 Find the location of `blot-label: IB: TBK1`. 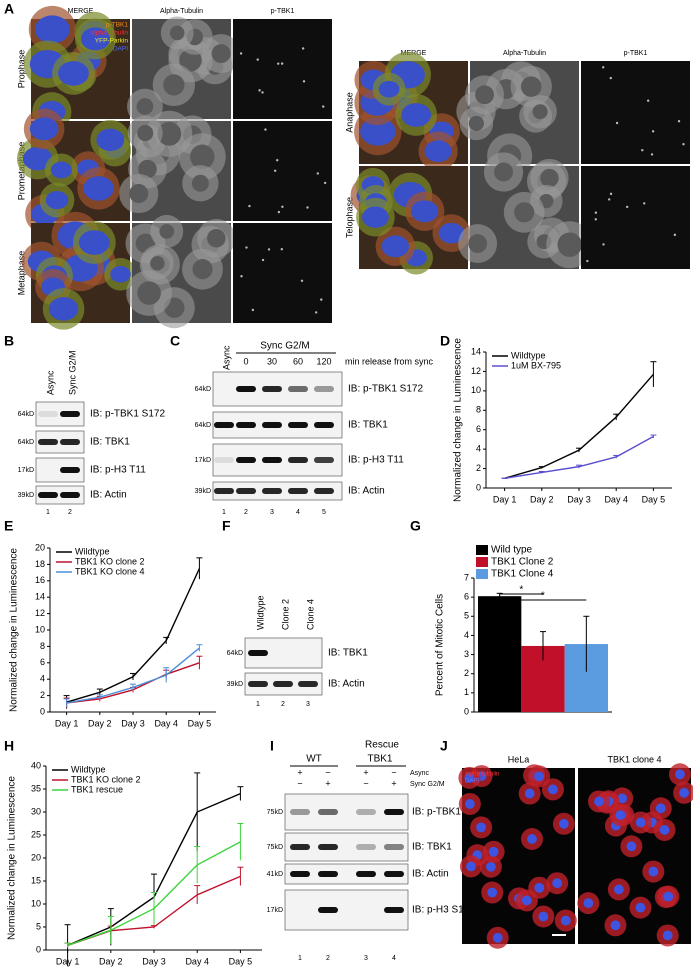

blot-label: IB: TBK1 is located at coordinates (368, 425).